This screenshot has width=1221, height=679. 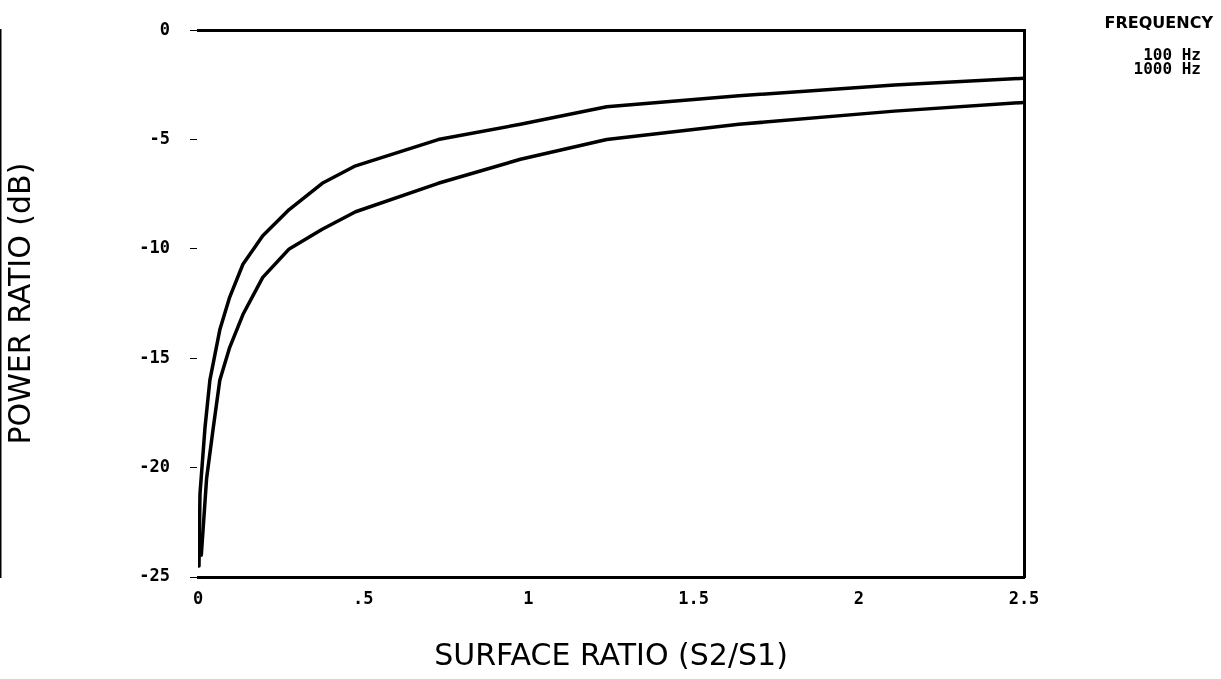 What do you see at coordinates (154, 466) in the screenshot?
I see `y-tick-label: -20` at bounding box center [154, 466].